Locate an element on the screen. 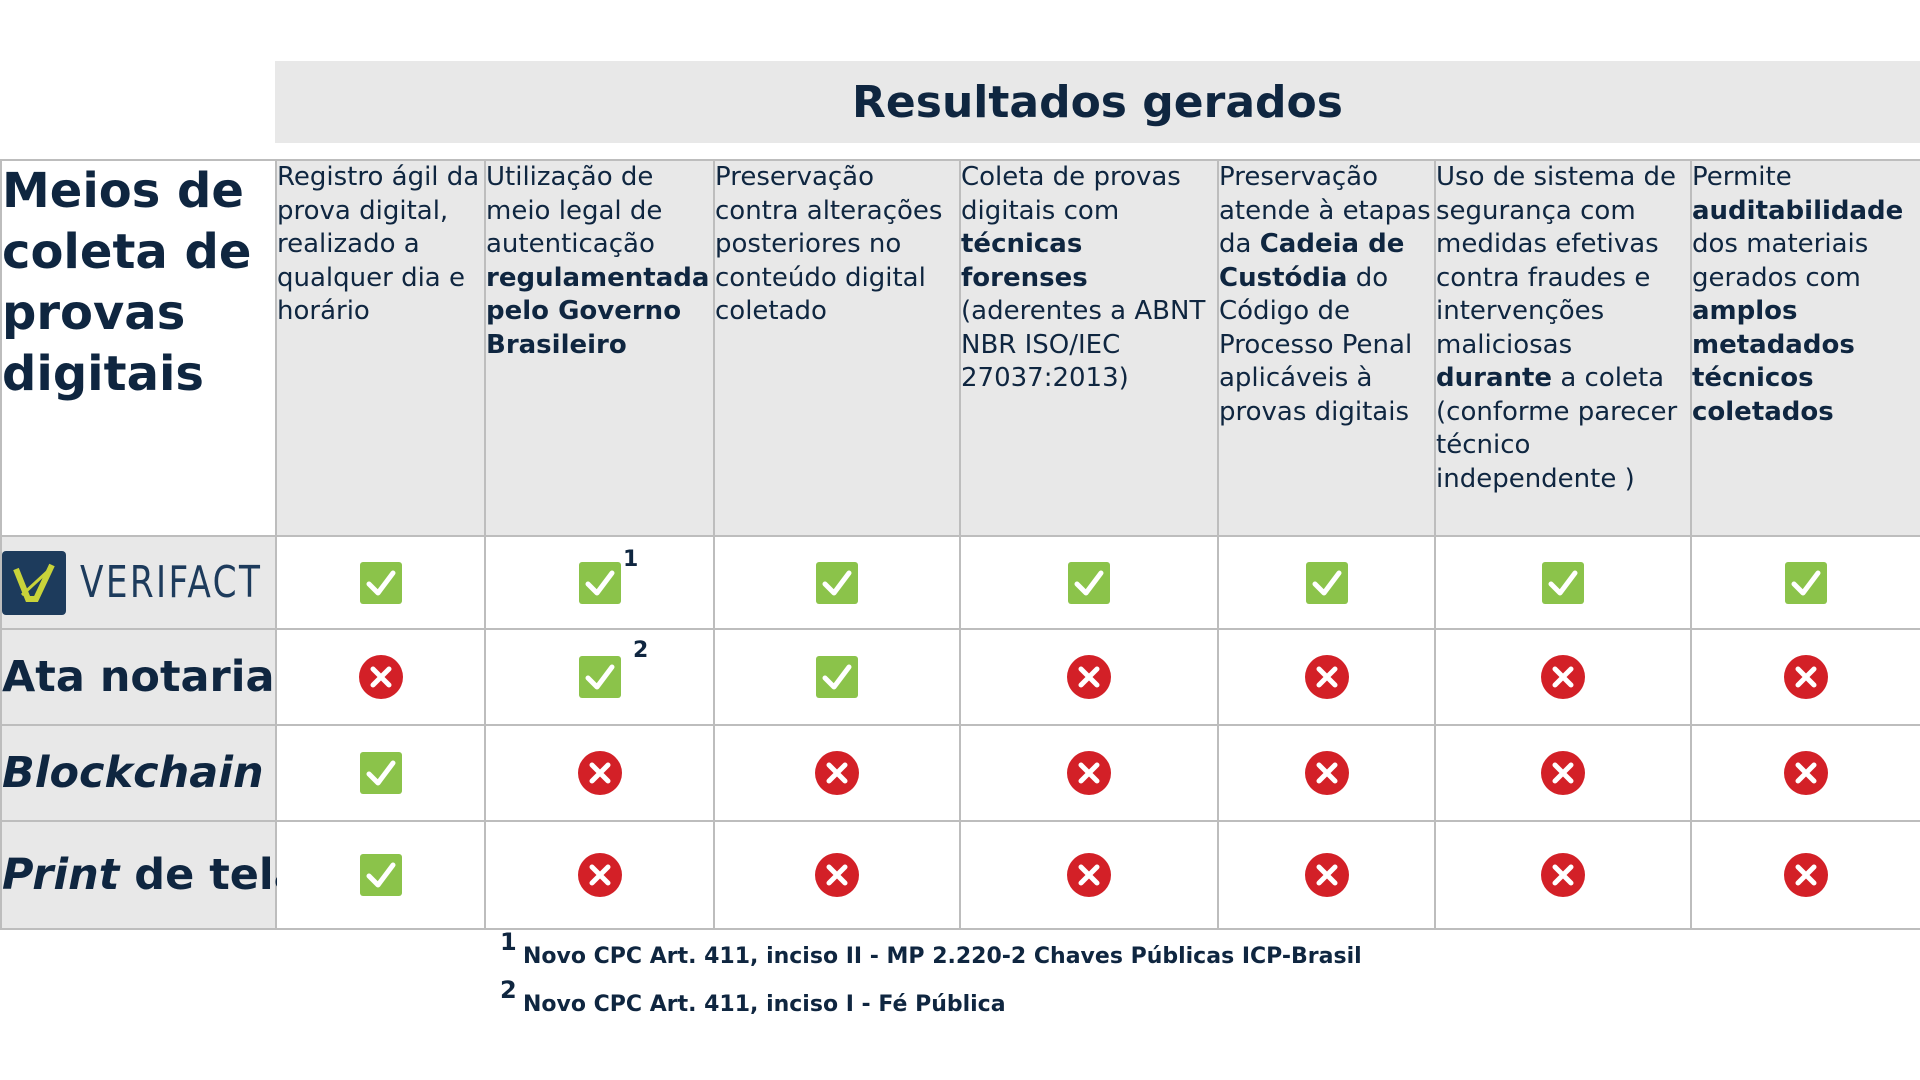 The image size is (1920, 1080). method-label-verifact: VERIFACT is located at coordinates (138, 582).